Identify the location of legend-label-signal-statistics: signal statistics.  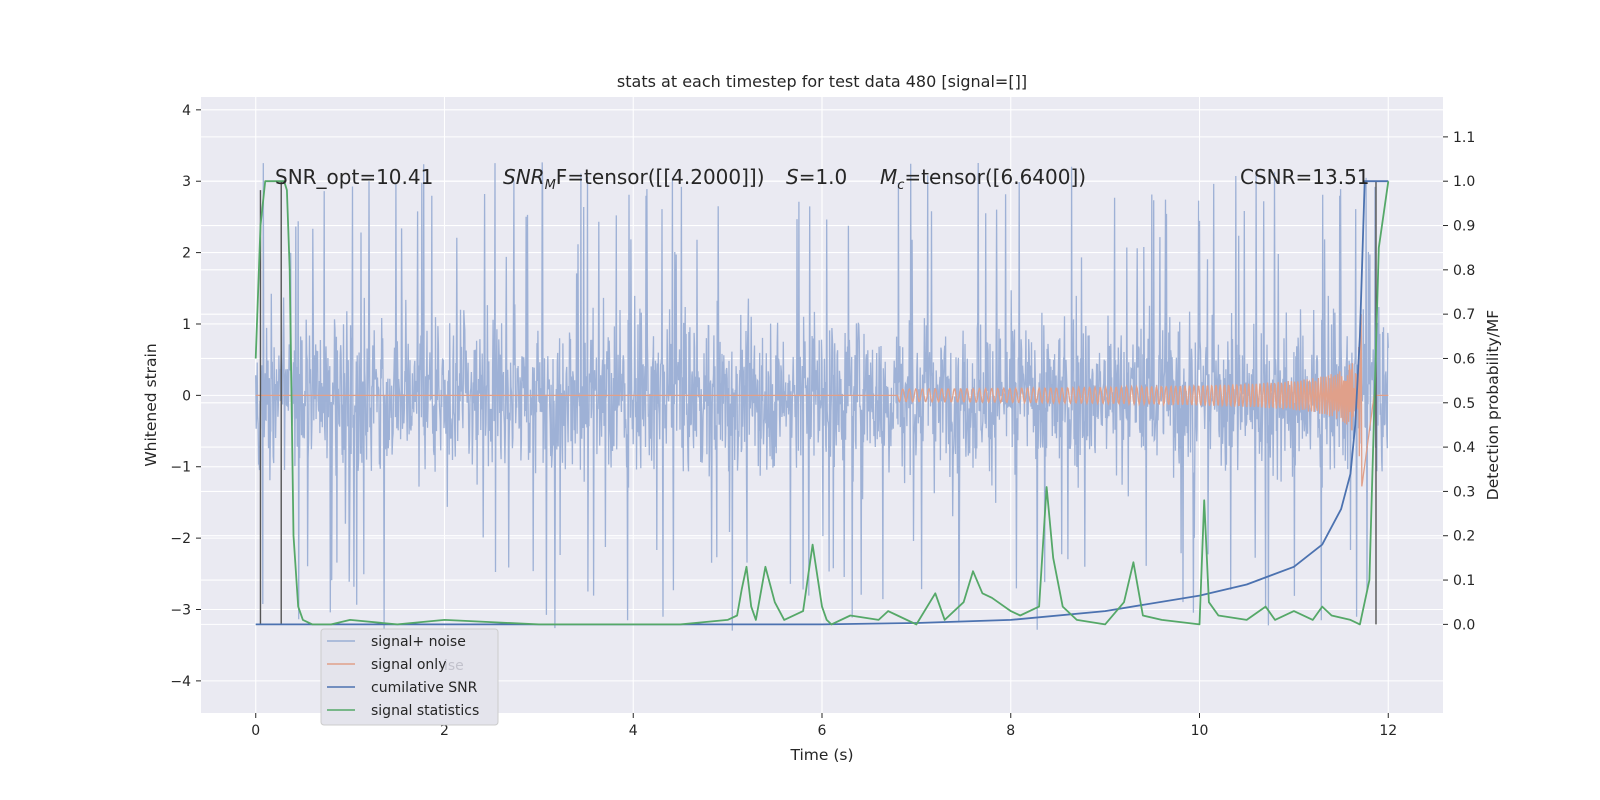
(425, 711).